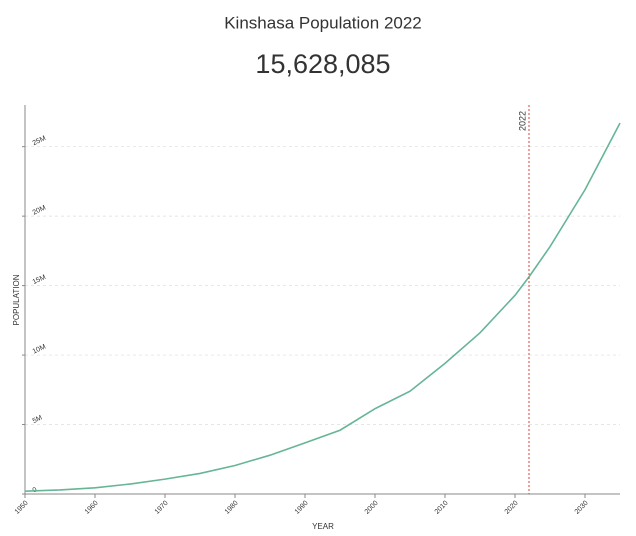 This screenshot has width=636, height=536. Describe the element at coordinates (522, 121) in the screenshot. I see `highlight-label: 2022` at that location.